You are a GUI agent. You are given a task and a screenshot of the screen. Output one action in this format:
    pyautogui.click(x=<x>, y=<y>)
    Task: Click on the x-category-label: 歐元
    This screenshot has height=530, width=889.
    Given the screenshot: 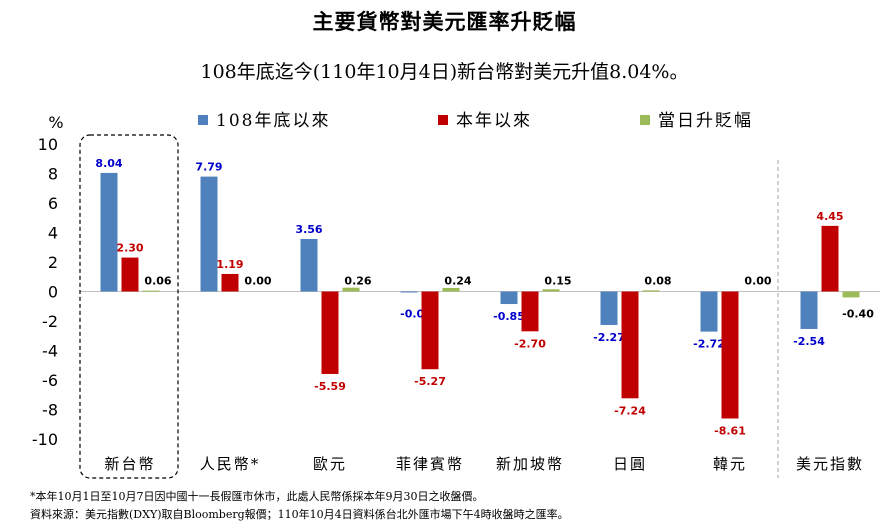 What is the action you would take?
    pyautogui.click(x=330, y=464)
    